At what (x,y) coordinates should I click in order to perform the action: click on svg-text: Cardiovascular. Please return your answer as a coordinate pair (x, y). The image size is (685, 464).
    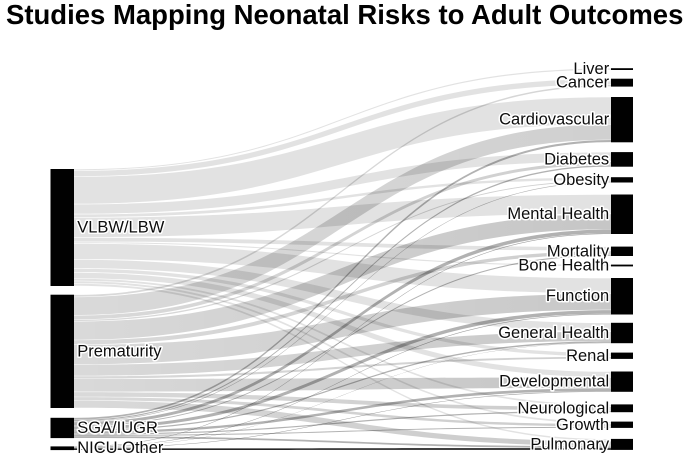
    Looking at the image, I should click on (554, 120).